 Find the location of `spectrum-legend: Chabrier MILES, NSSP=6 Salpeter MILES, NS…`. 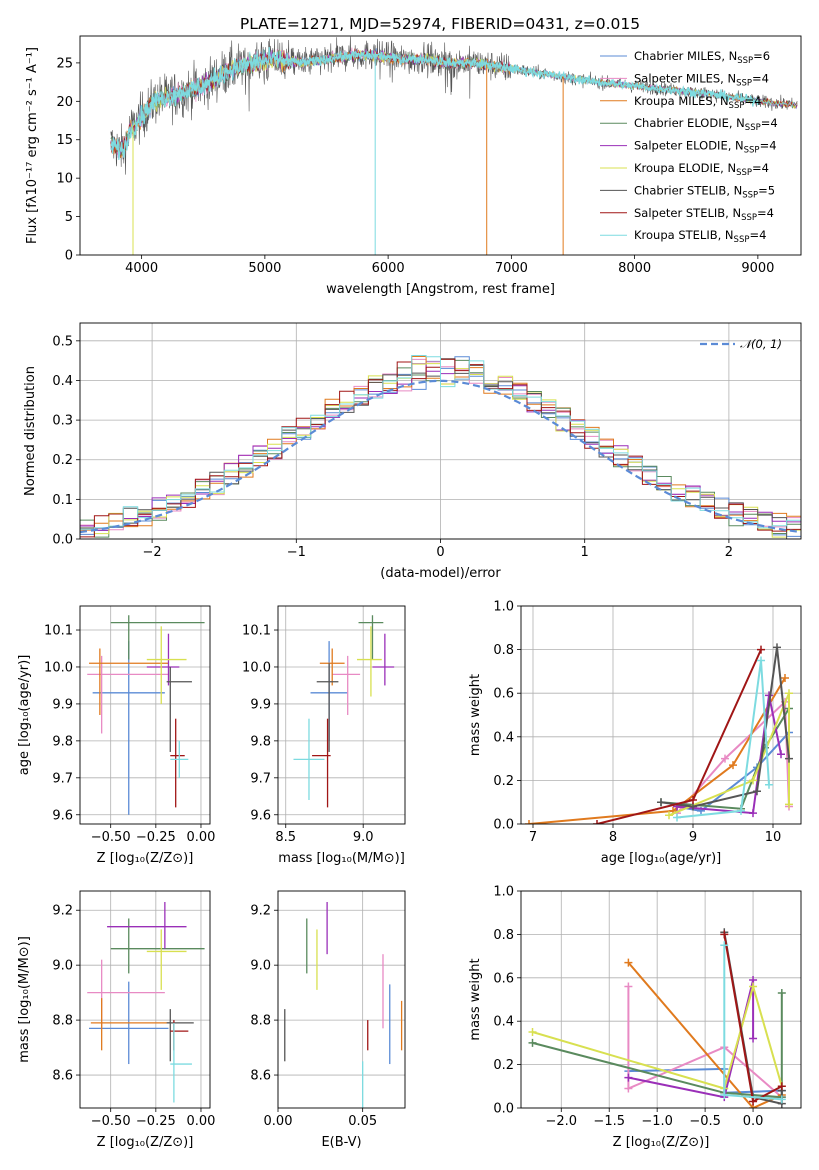

spectrum-legend: Chabrier MILES, NSSP=6 Salpeter MILES, NS… is located at coordinates (689, 147).